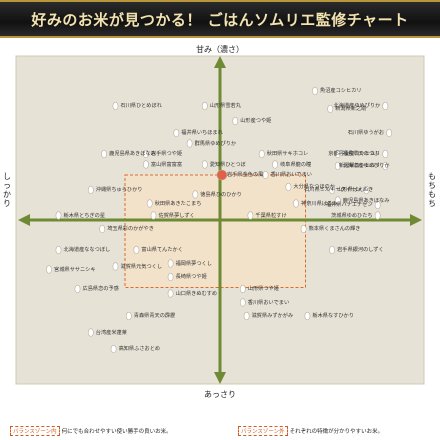  I want to click on point-label: 福岡県夢つくし, so click(193, 263).